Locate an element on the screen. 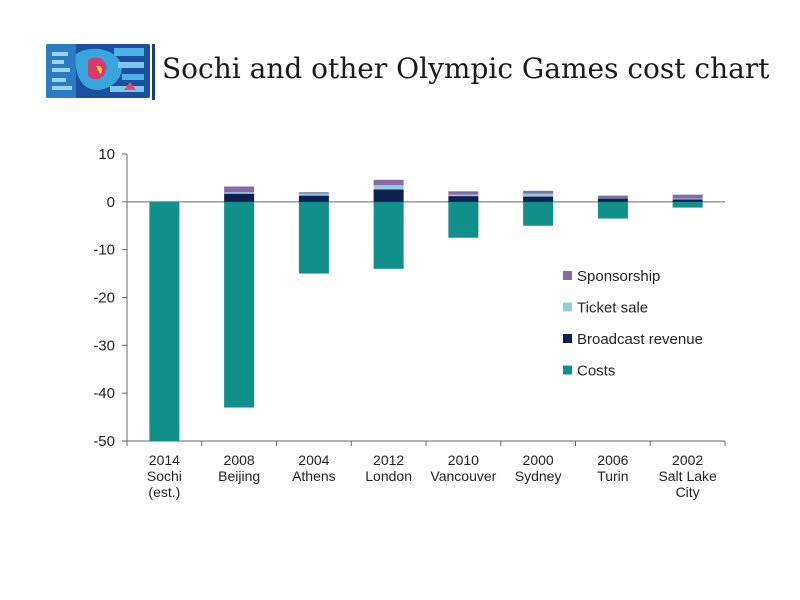 This screenshot has width=800, height=600. x-category-label: 2000 Sydney is located at coordinates (538, 468).